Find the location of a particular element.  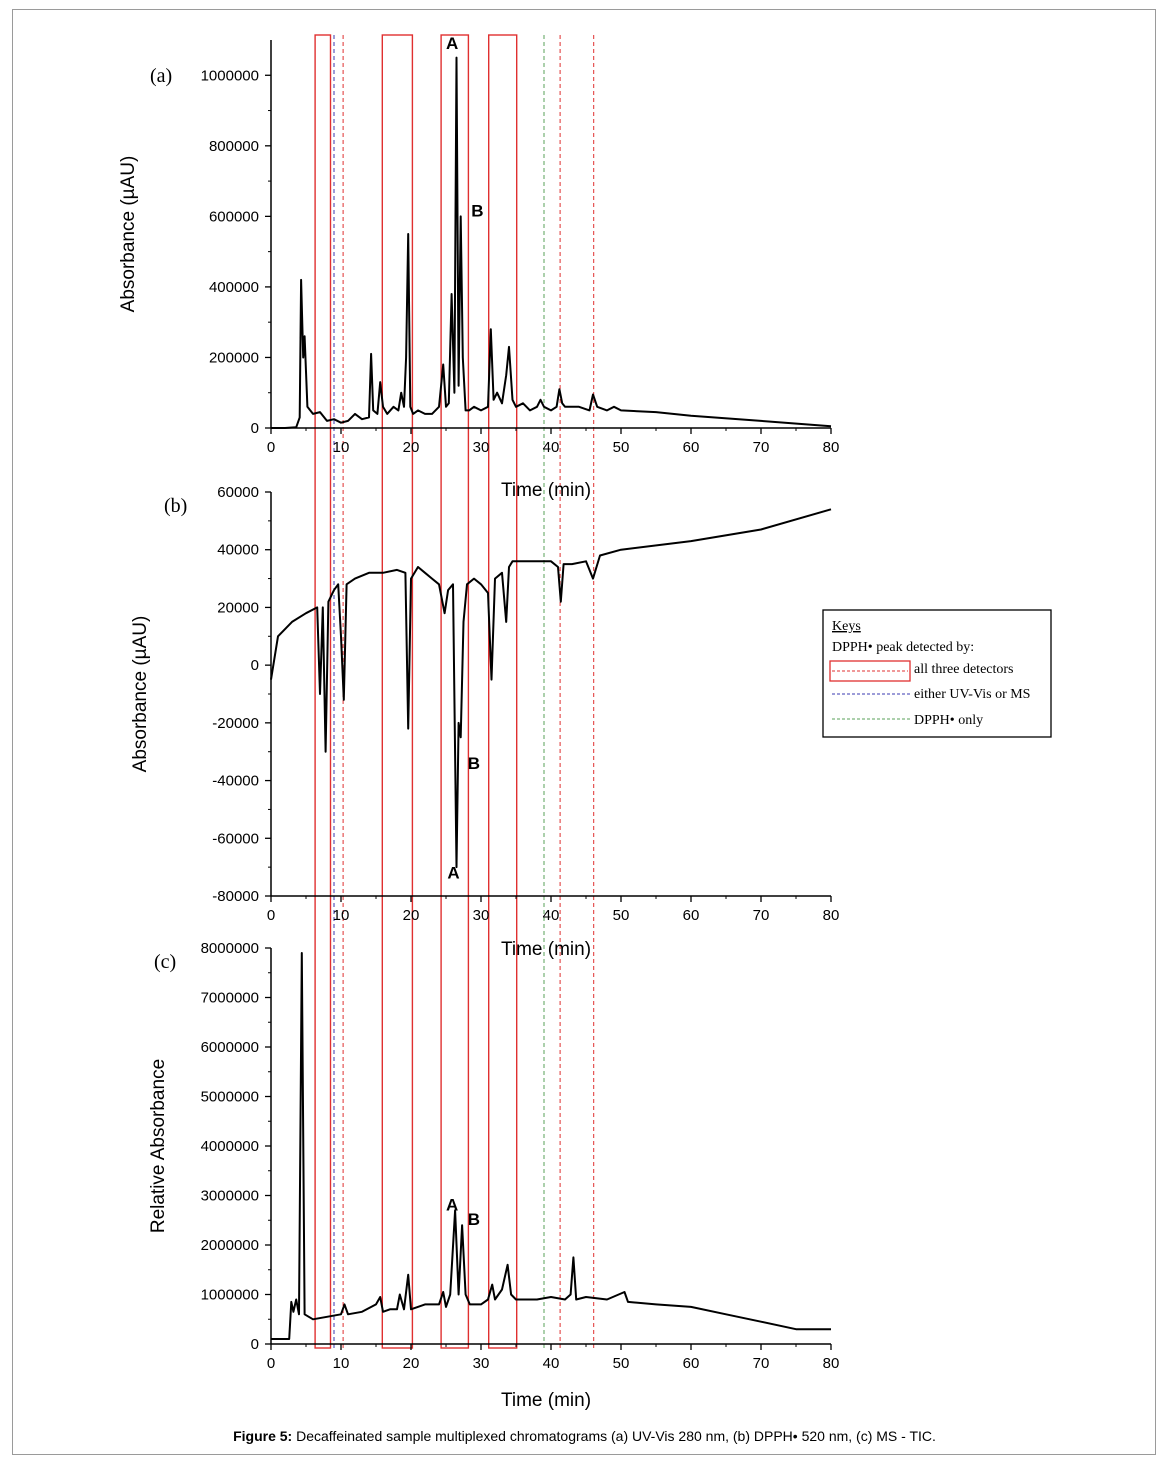

key-item-all-three: all three detectors is located at coordinates (964, 669).